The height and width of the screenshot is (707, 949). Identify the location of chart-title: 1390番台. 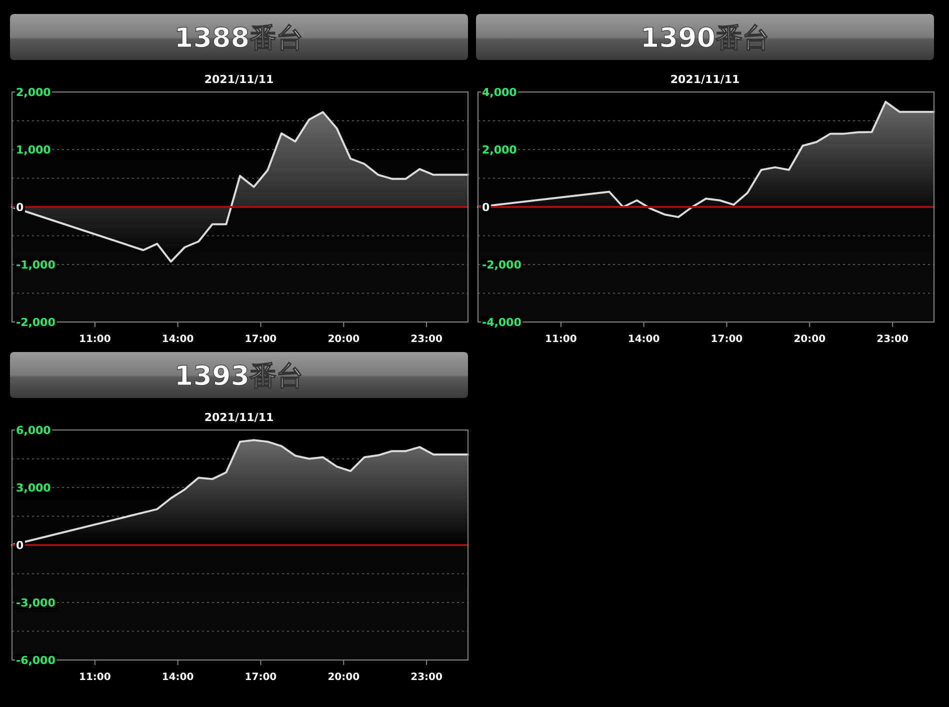
(705, 38).